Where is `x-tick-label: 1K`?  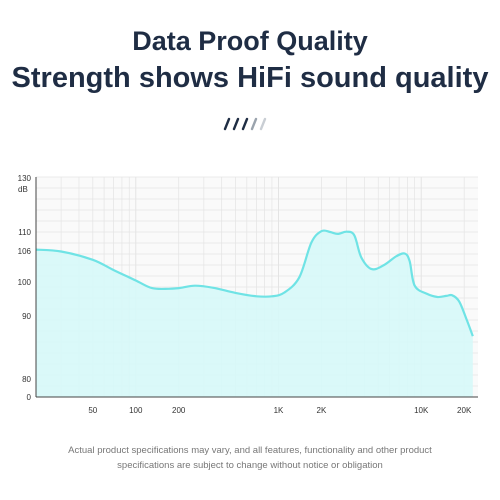 x-tick-label: 1K is located at coordinates (279, 410).